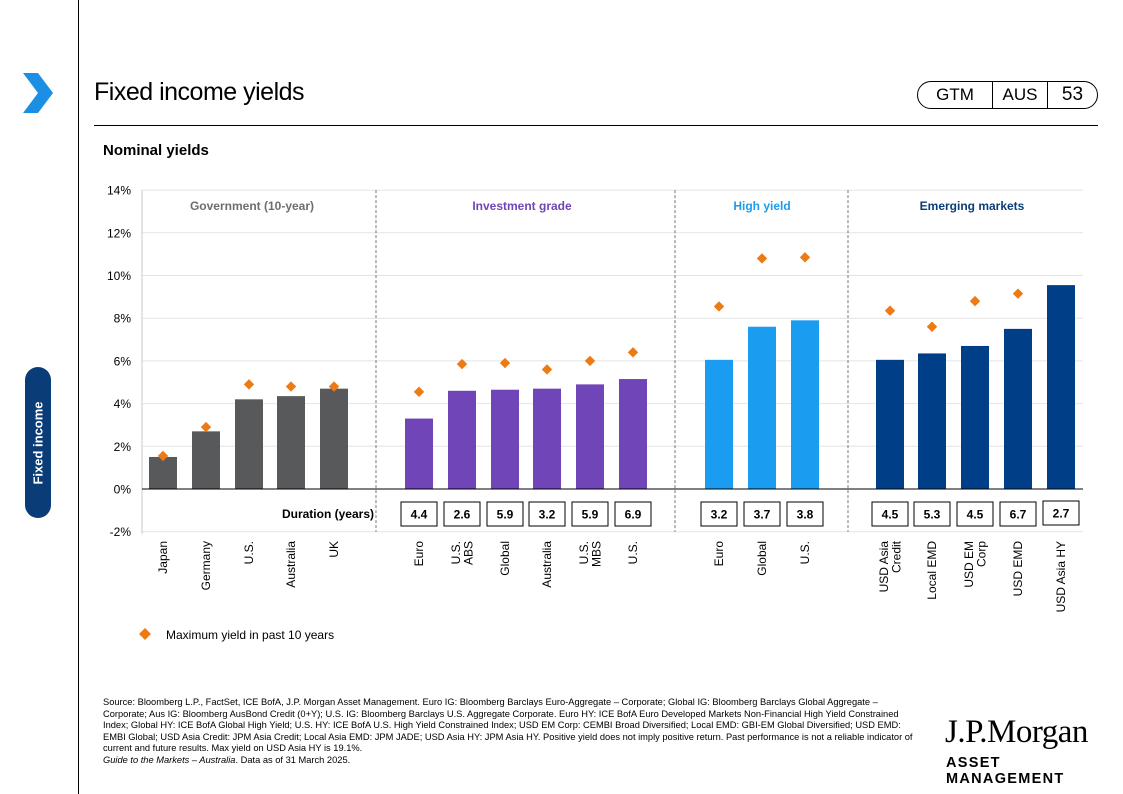  Describe the element at coordinates (884, 567) in the screenshot. I see `category-label: USD Asia` at that location.